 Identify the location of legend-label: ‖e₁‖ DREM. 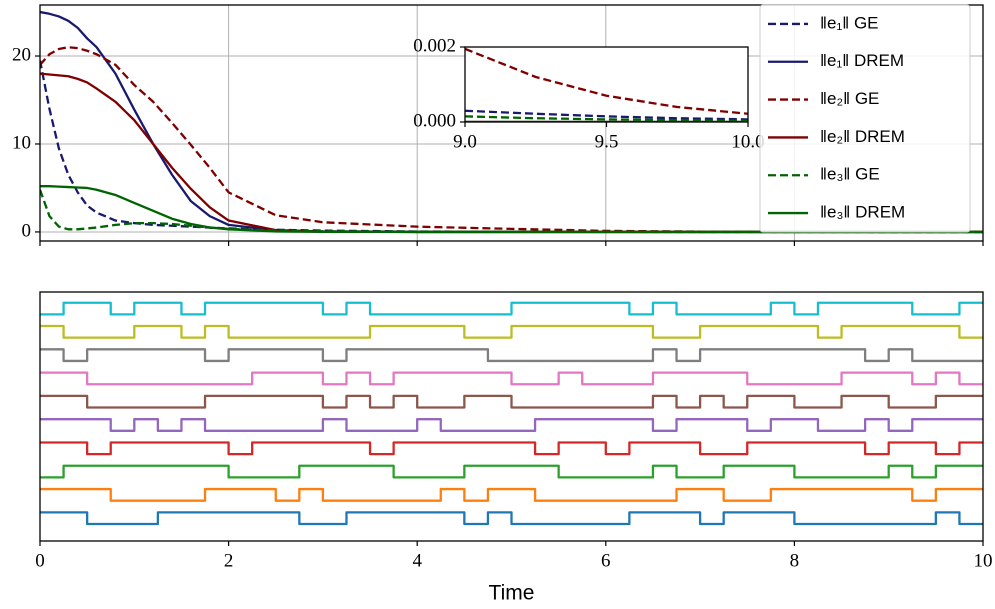
(862, 60).